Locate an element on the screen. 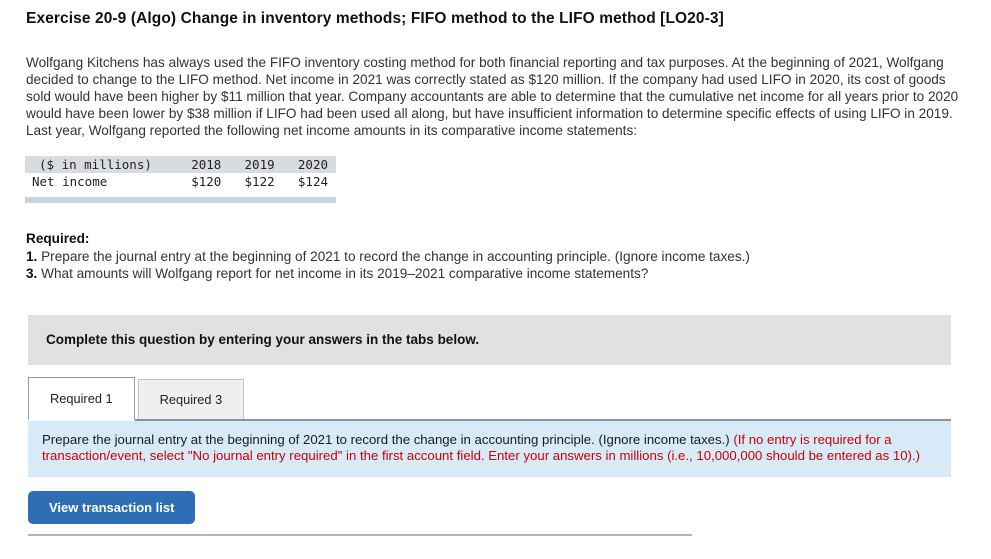 The height and width of the screenshot is (559, 991). required-item-3-number: 3. is located at coordinates (32, 273).